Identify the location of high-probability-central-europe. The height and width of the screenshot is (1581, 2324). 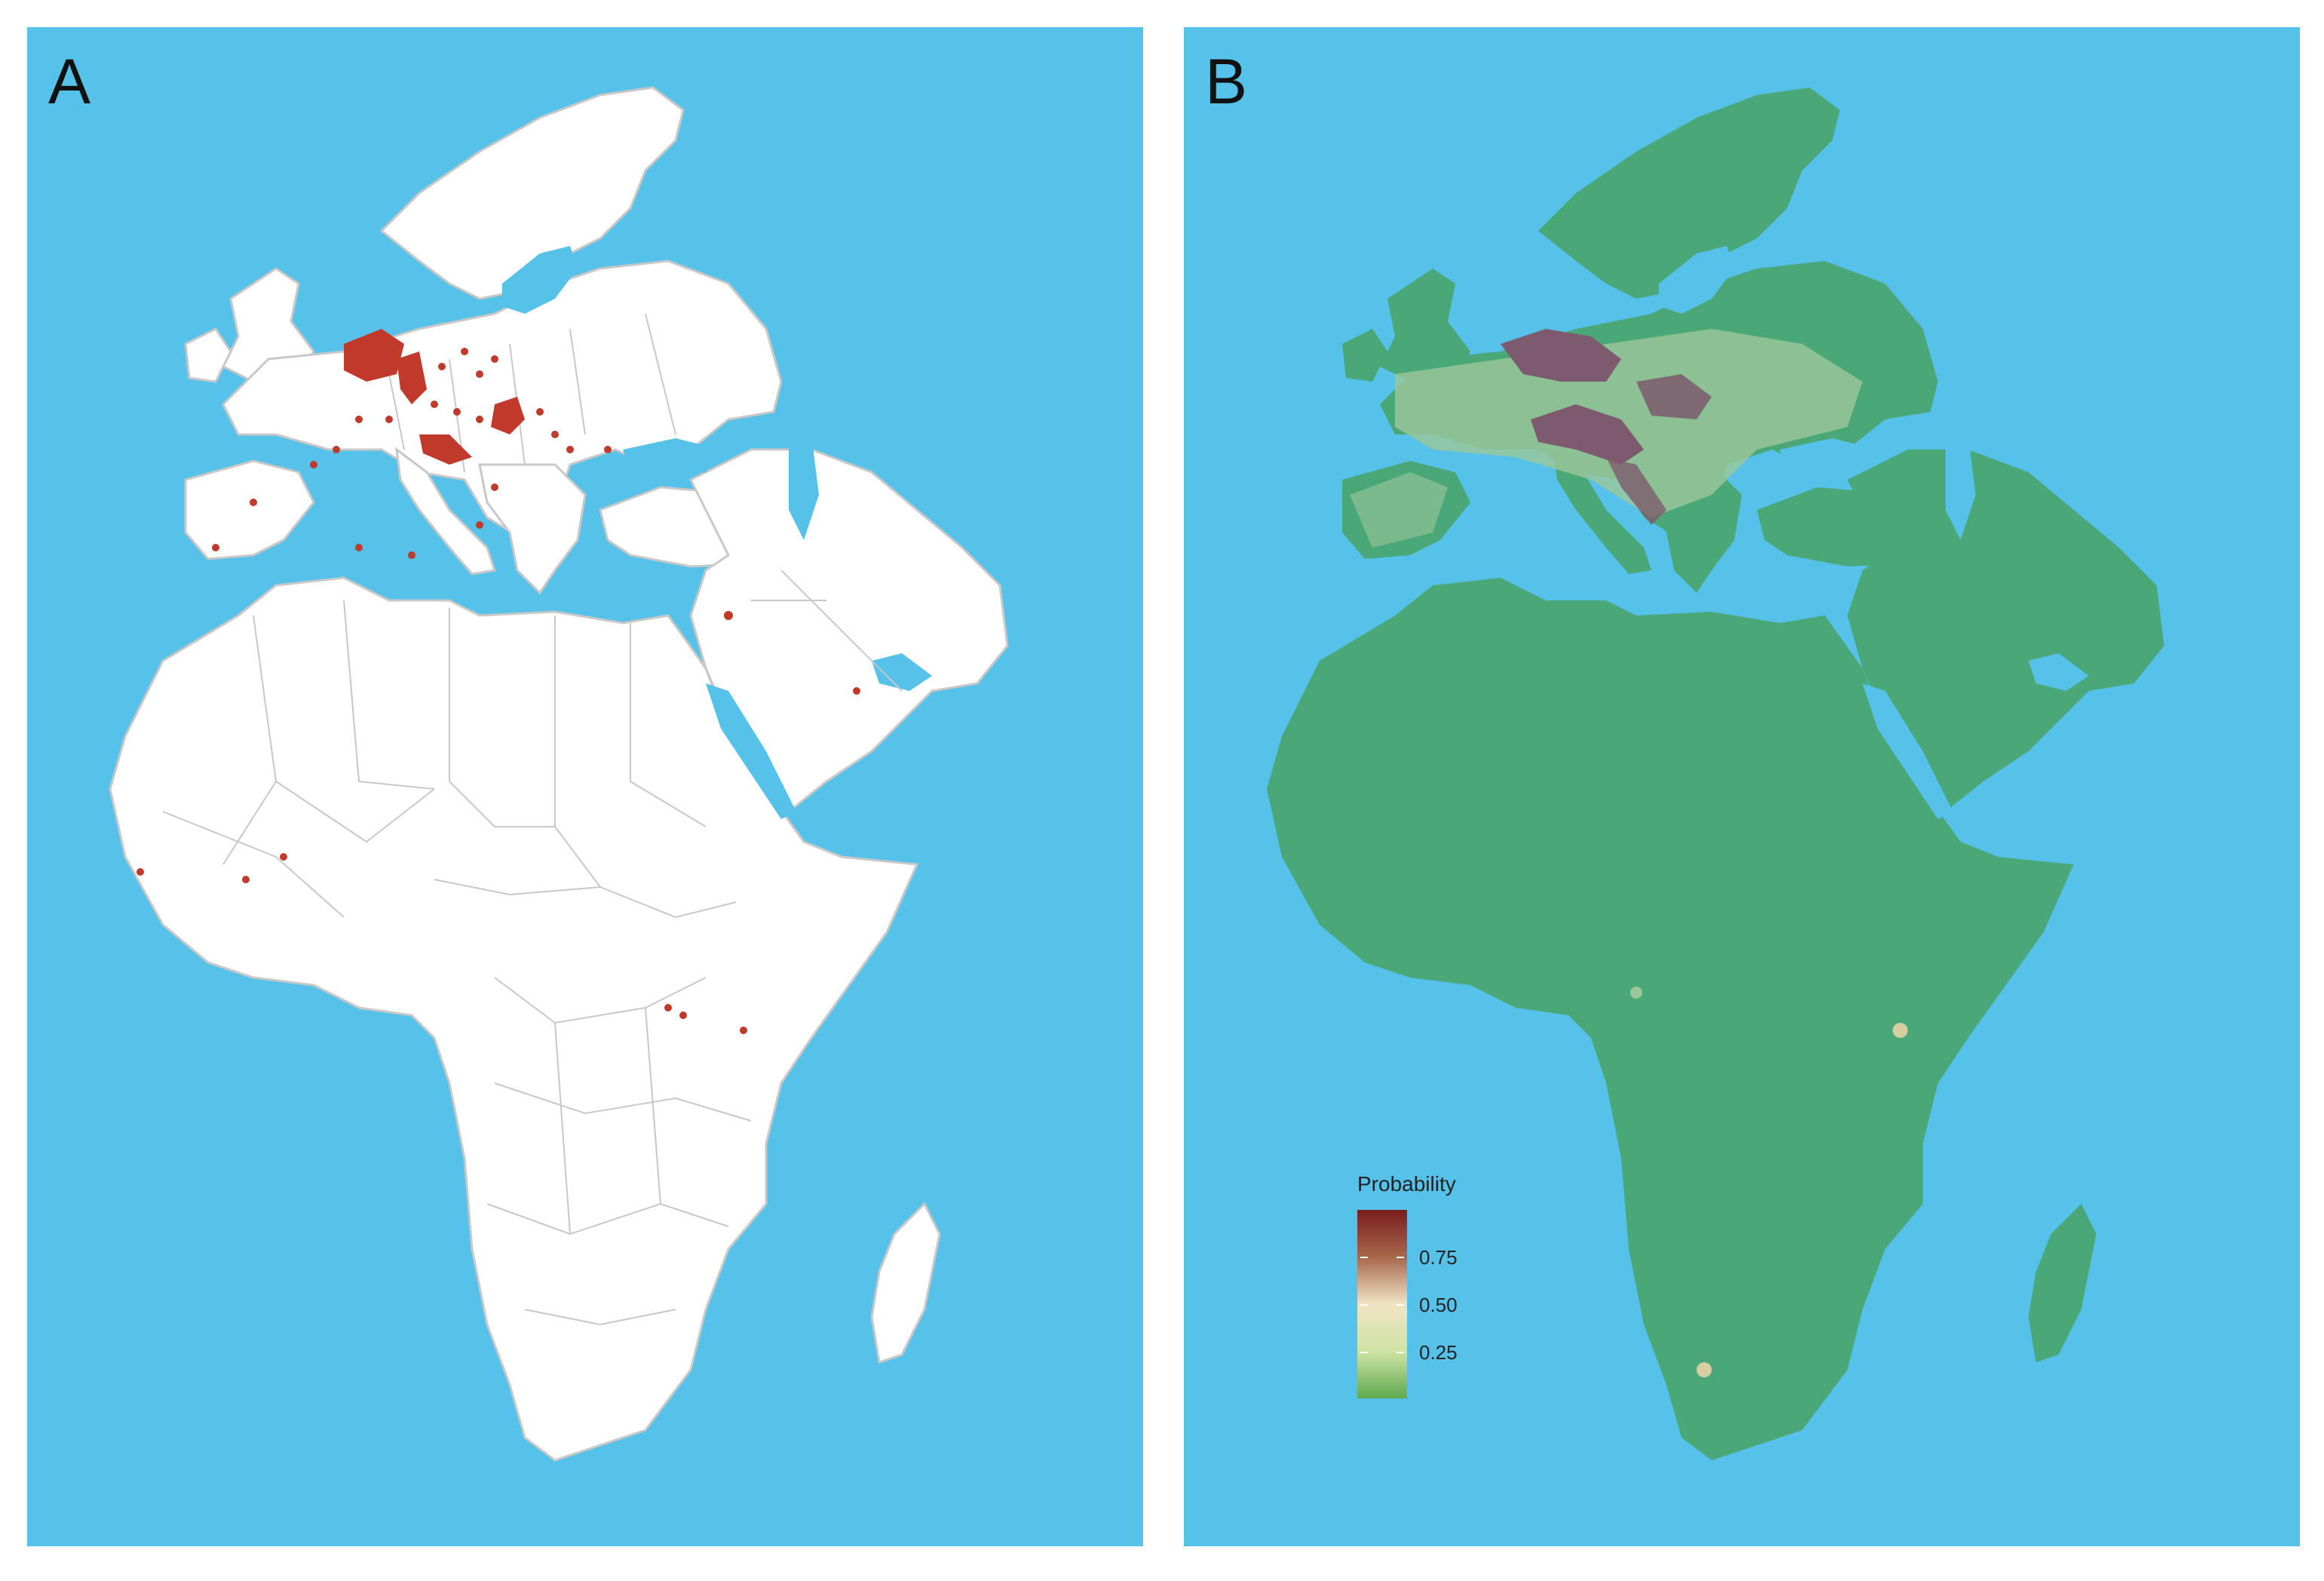
(1561, 355).